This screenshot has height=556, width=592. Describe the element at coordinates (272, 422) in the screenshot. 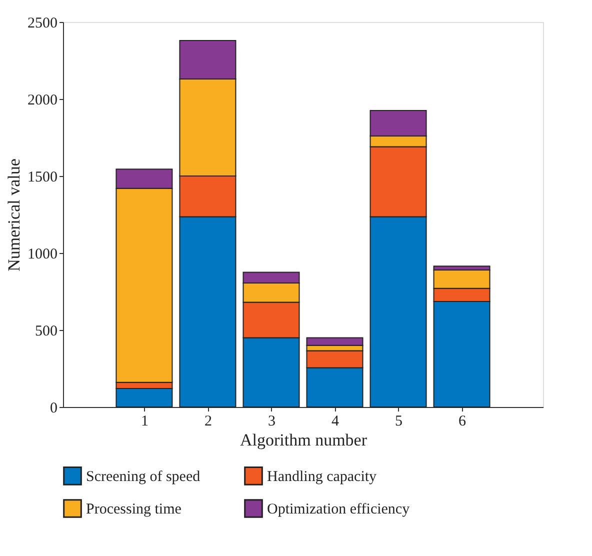

I see `x-tick-label: 3` at that location.